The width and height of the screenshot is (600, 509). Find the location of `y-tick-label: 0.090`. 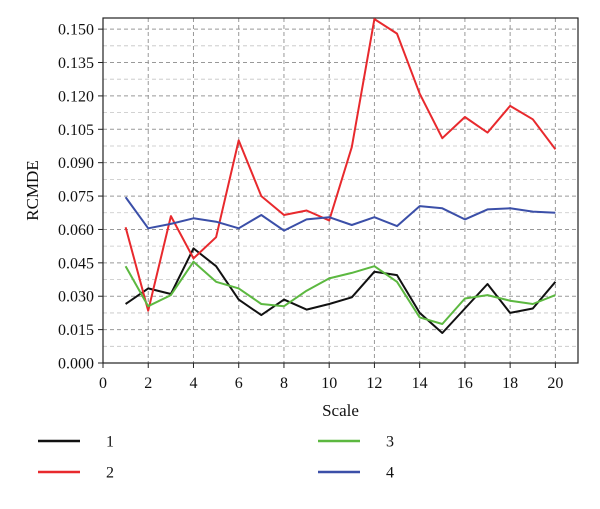

y-tick-label: 0.090 is located at coordinates (76, 163).